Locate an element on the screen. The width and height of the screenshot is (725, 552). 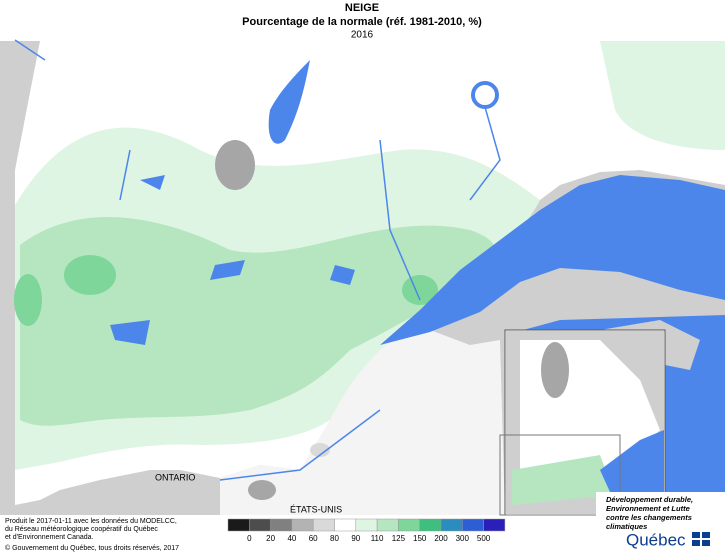
inset-extent is located at coordinates (560, 475).